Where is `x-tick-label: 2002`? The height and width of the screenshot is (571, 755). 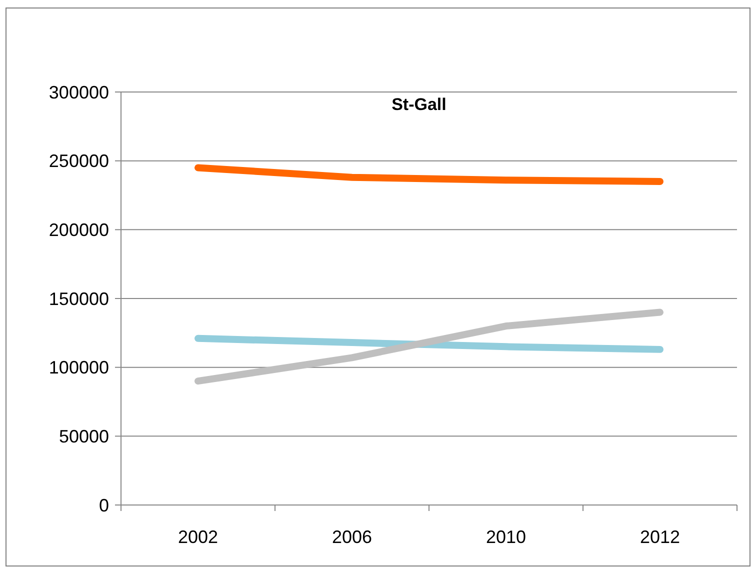
x-tick-label: 2002 is located at coordinates (198, 537).